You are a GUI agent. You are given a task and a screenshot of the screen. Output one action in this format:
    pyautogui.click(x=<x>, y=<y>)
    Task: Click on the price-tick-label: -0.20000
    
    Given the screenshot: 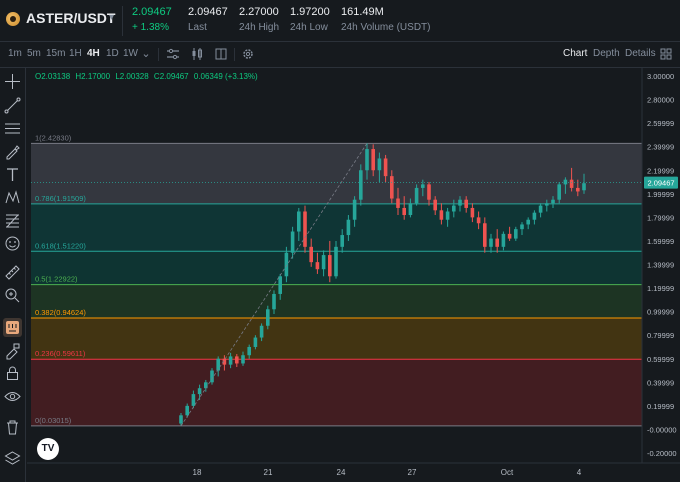 What is the action you would take?
    pyautogui.click(x=662, y=453)
    